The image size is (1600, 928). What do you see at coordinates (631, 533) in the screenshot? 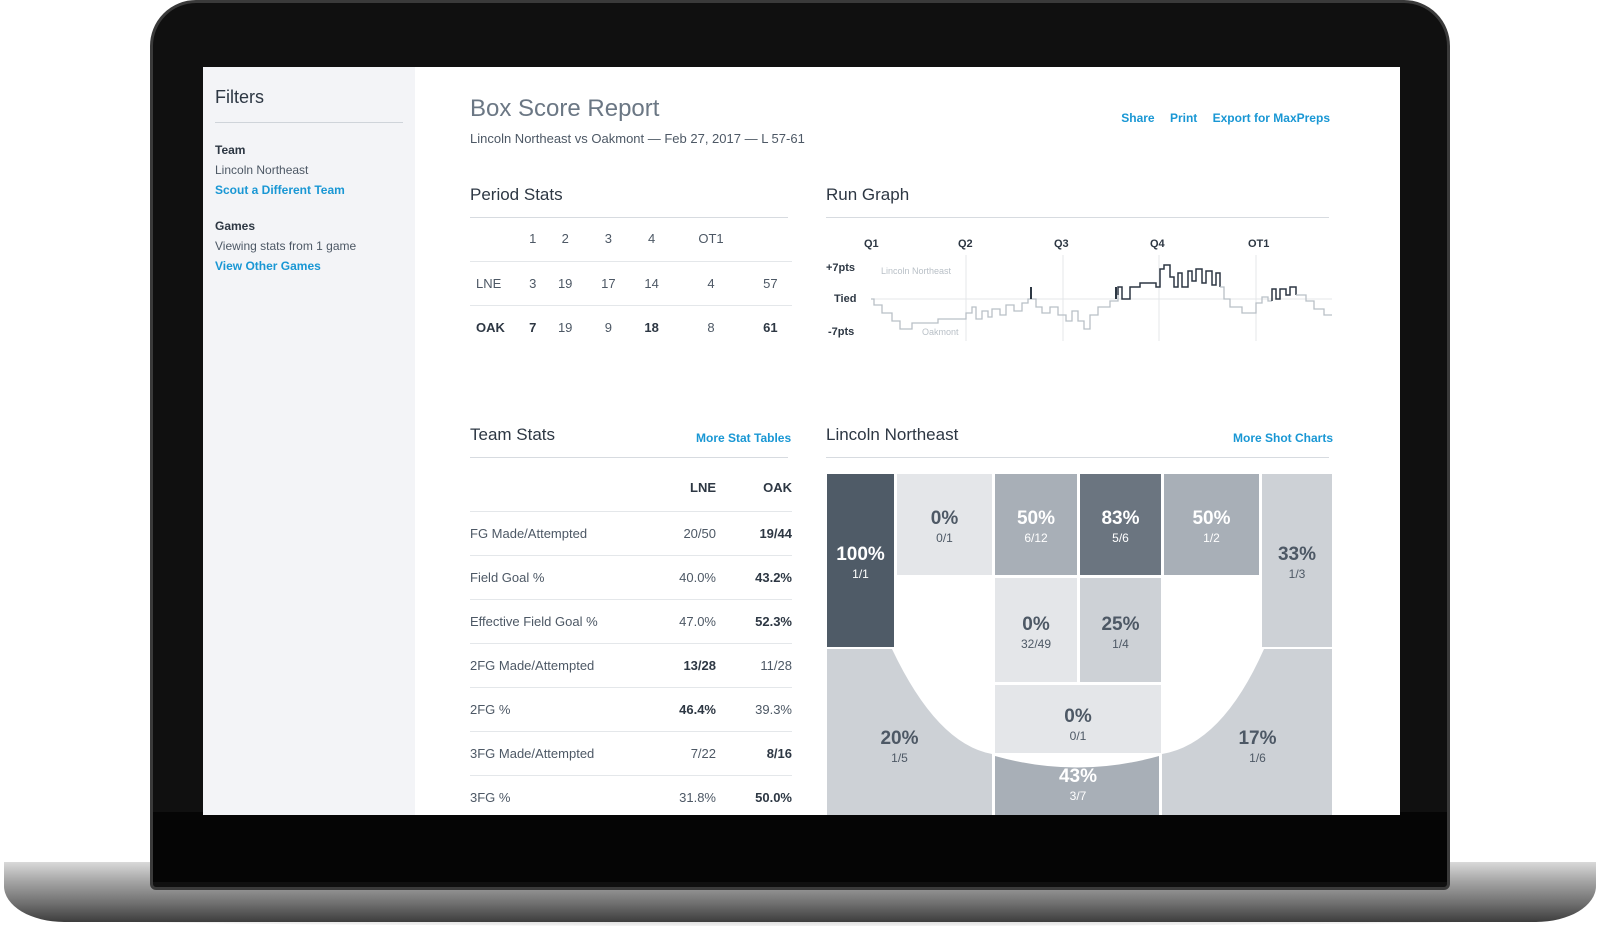
I see `team-stats-row: FG Made/Attempted 20/50 19/44` at bounding box center [631, 533].